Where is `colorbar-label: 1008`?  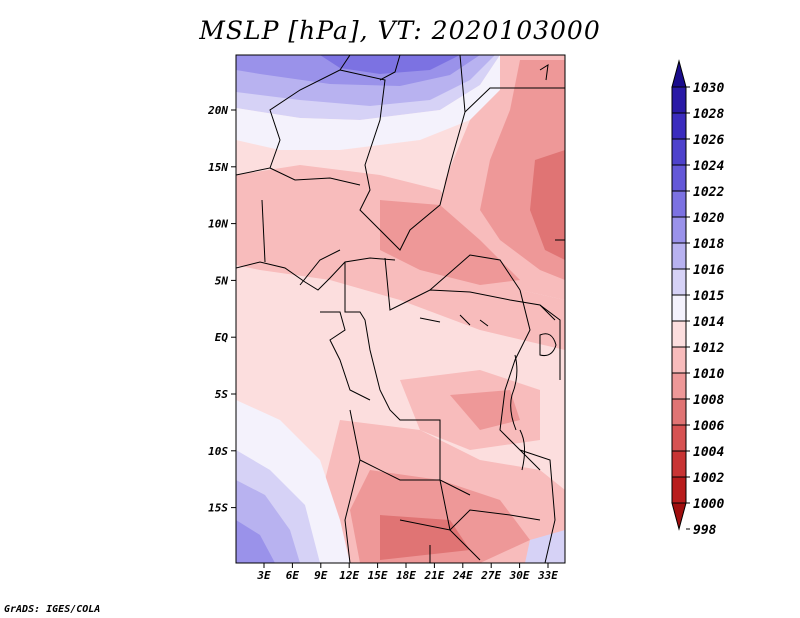
colorbar-label: 1008 is located at coordinates (708, 400).